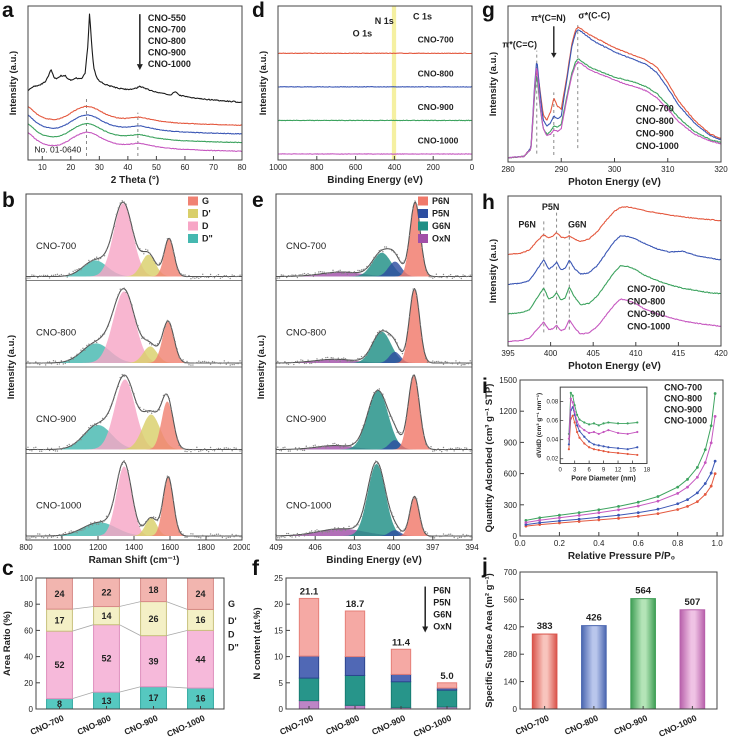  What do you see at coordinates (153, 698) in the screenshot?
I see `svg-text: 17` at bounding box center [153, 698].